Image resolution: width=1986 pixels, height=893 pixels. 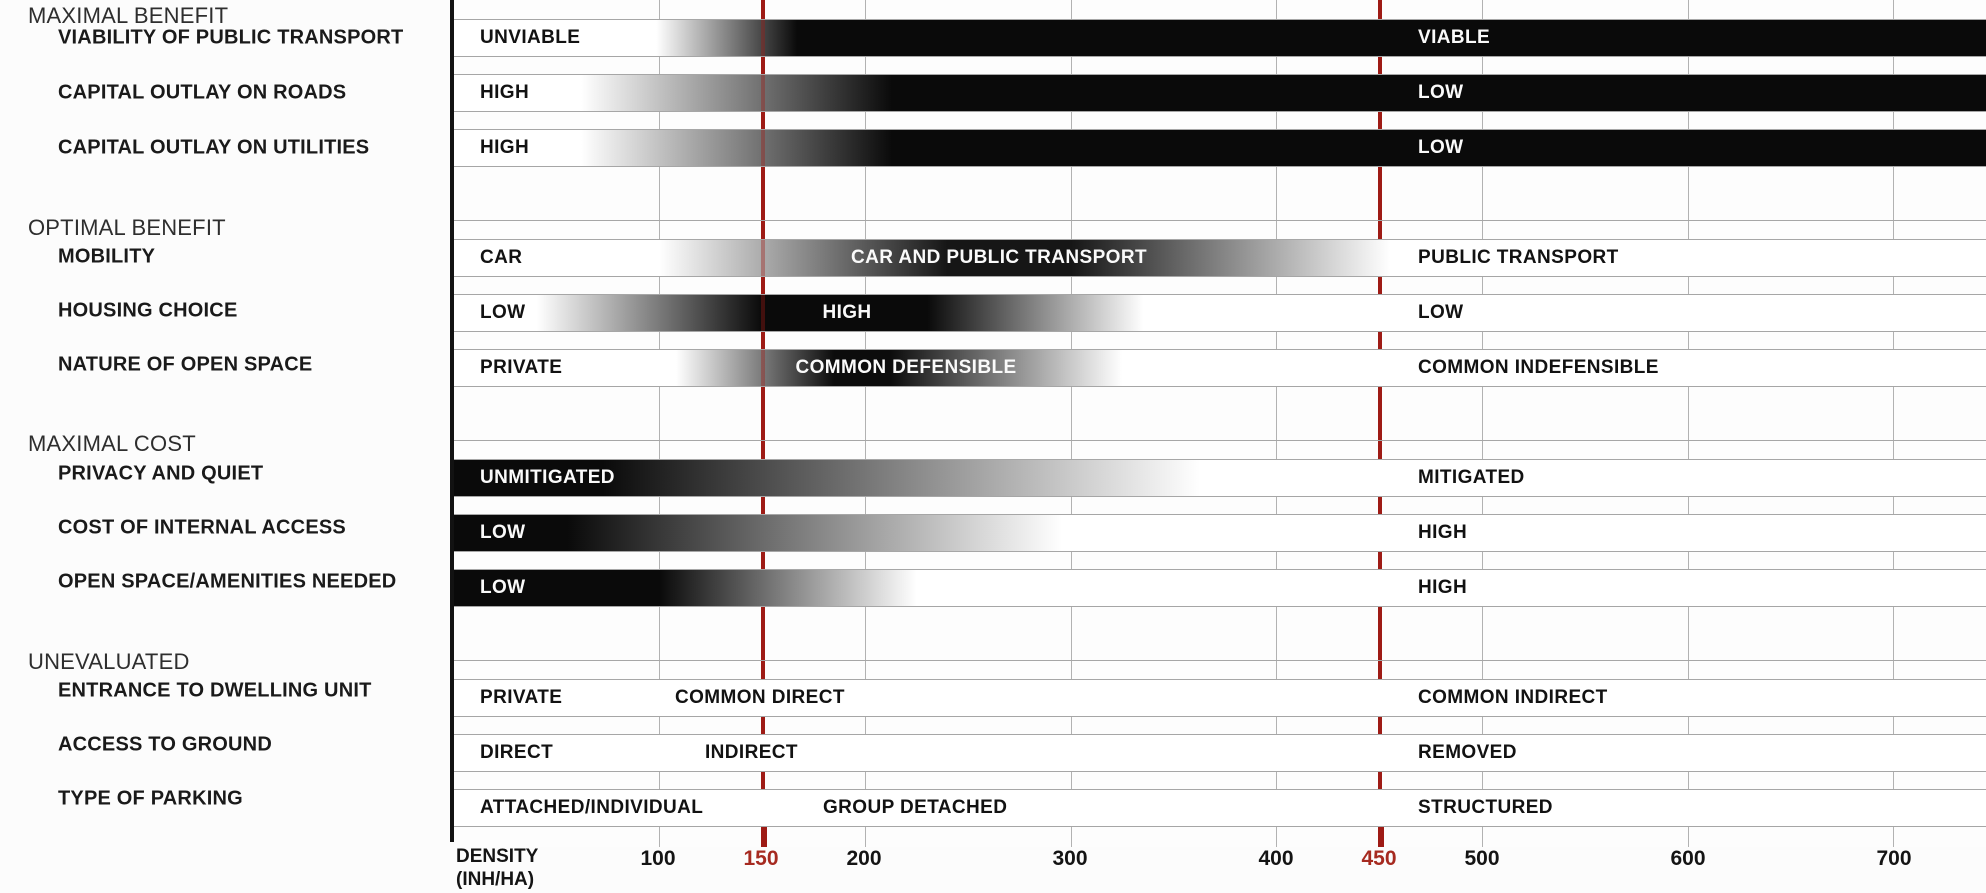 What do you see at coordinates (1518, 257) in the screenshot?
I see `band-label: PUBLIC TRANSPORT` at bounding box center [1518, 257].